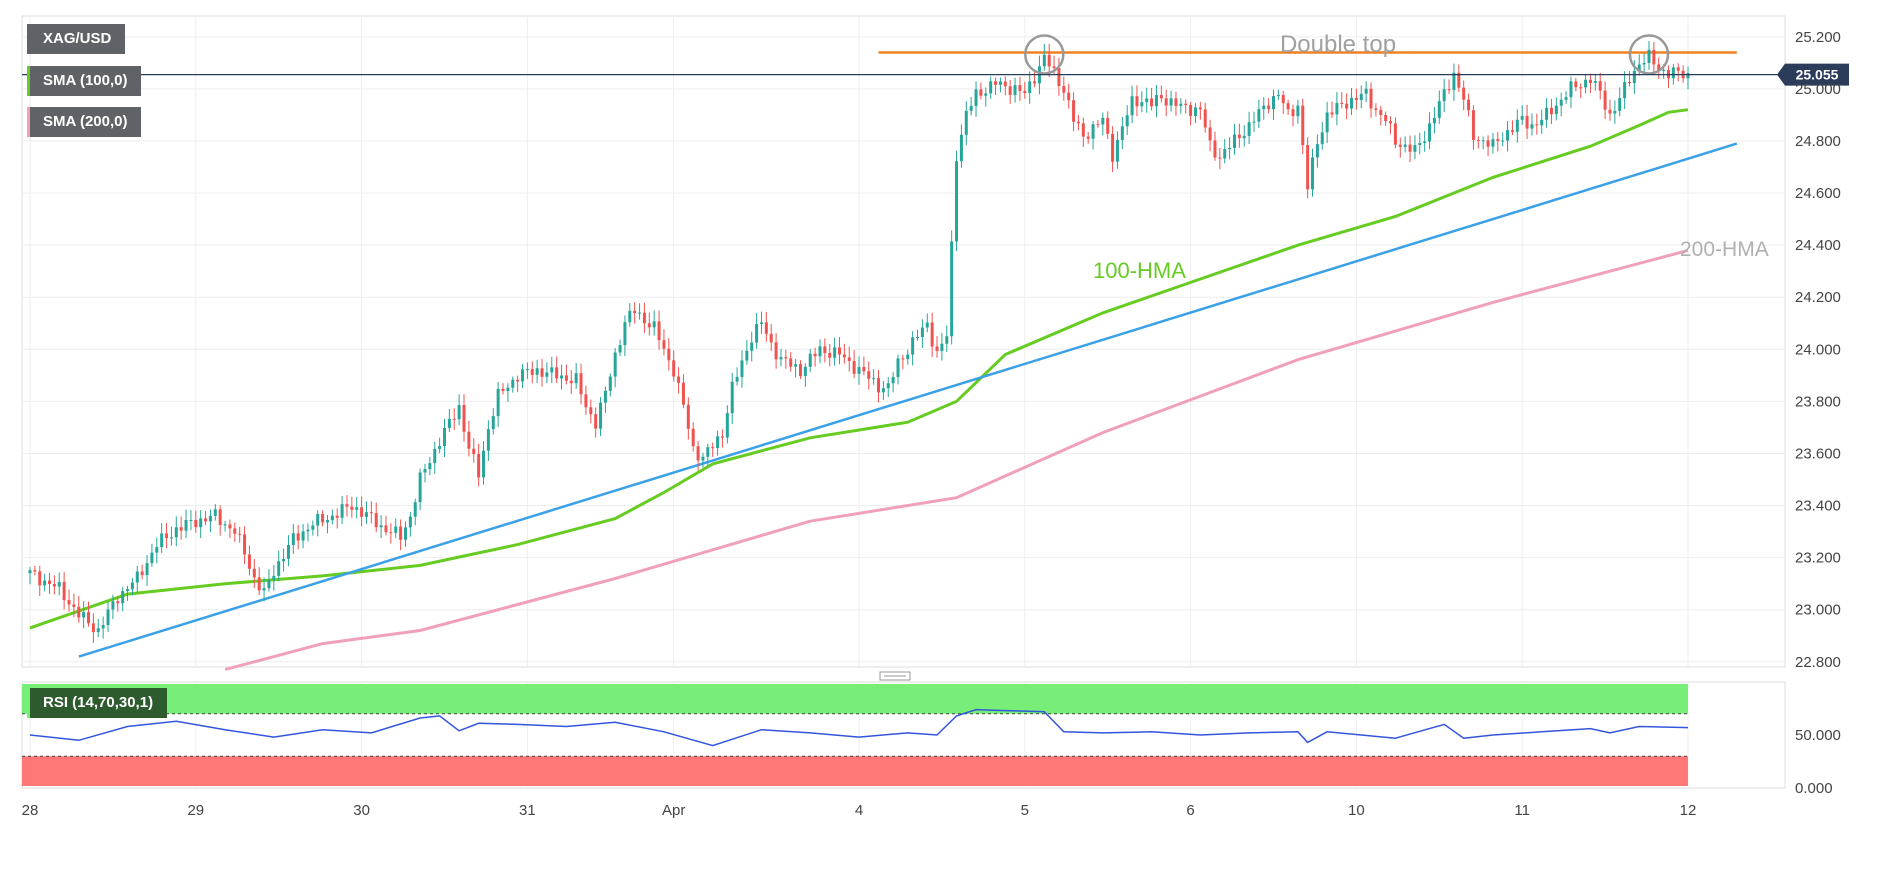 The height and width of the screenshot is (871, 1888). I want to click on sma100-legend: SMA (100,0), so click(84, 81).